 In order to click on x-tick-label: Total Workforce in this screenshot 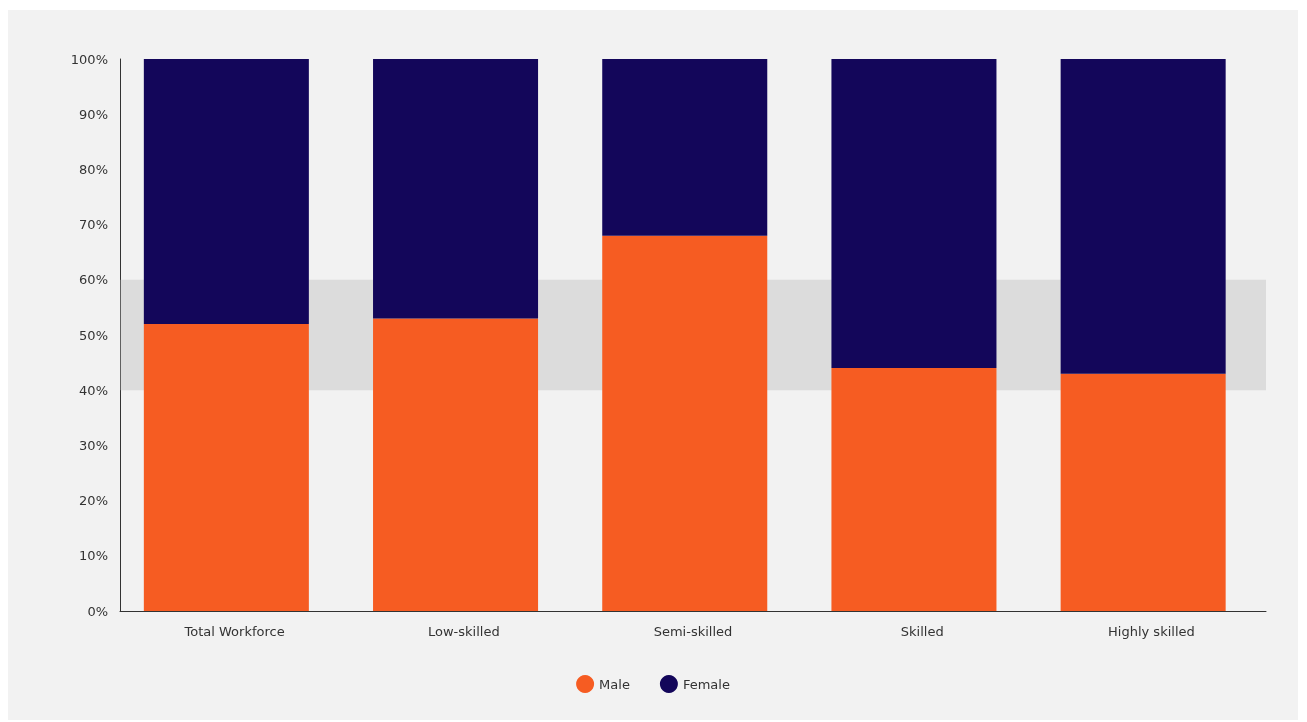, I will do `click(234, 631)`.